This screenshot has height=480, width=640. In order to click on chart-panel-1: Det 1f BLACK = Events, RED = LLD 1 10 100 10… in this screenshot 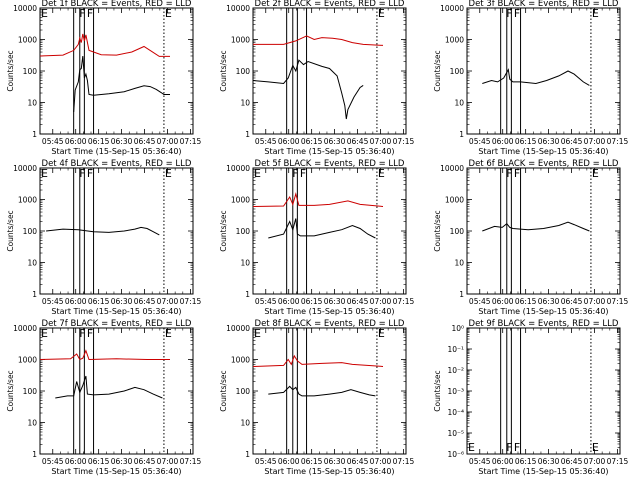, I will do `click(103, 78)`.